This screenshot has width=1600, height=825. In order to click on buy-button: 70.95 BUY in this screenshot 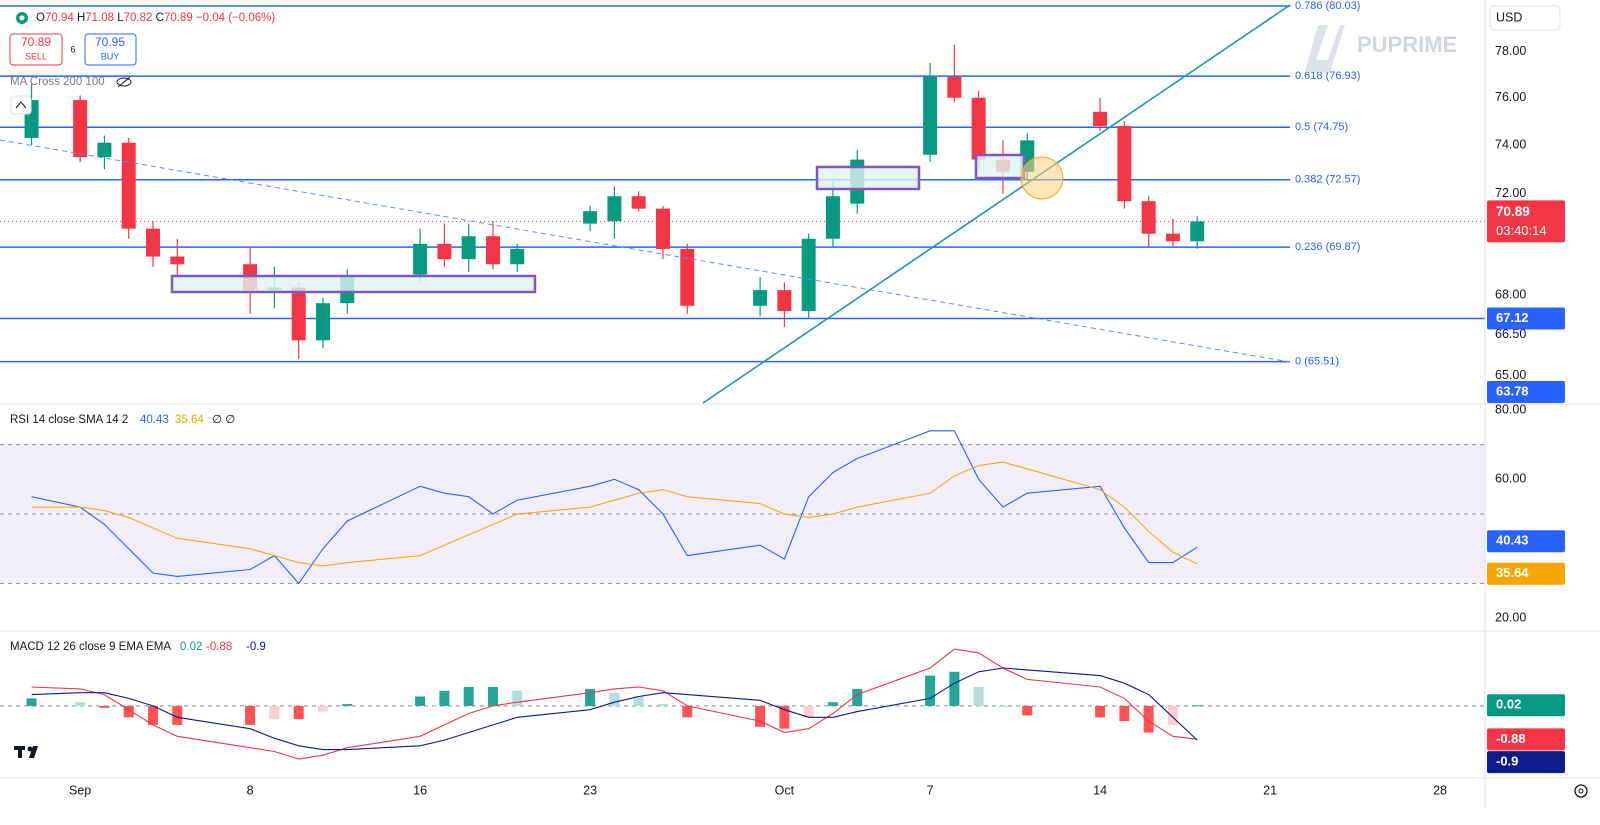, I will do `click(110, 49)`.